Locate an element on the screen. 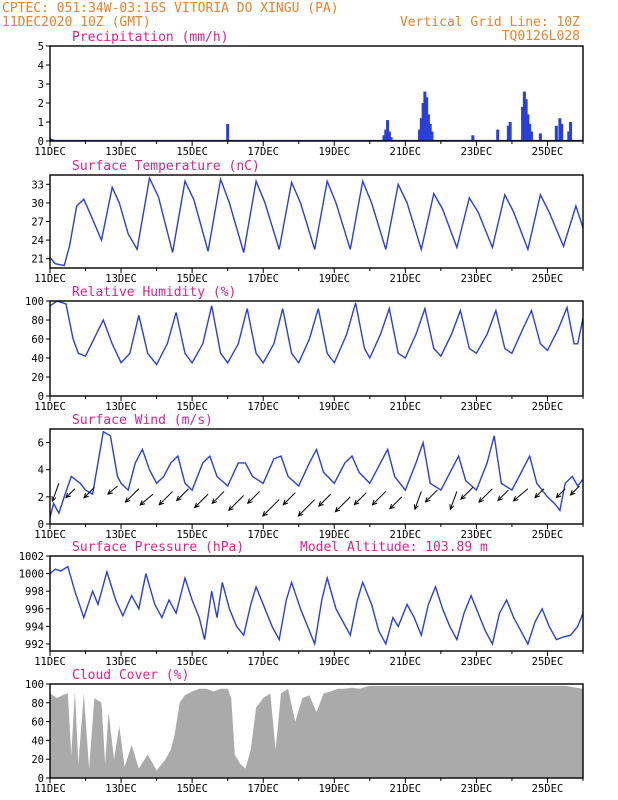  y-tick-label: 996 is located at coordinates (34, 610).